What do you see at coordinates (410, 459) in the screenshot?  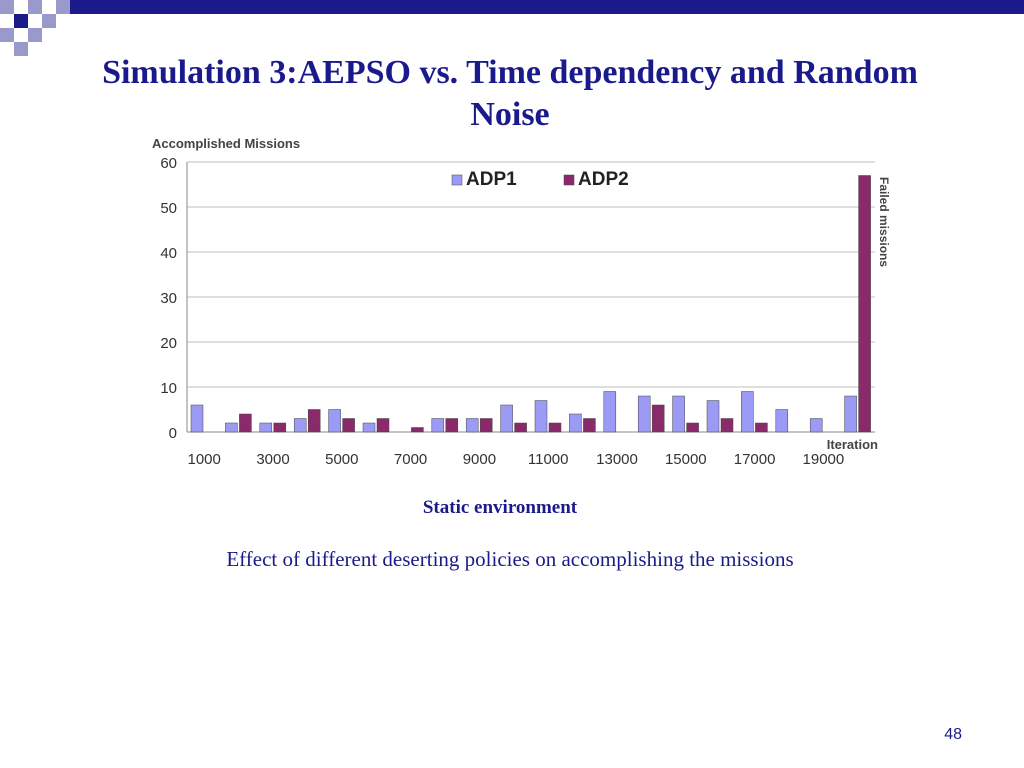 I see `x-tick-label: 7000` at bounding box center [410, 459].